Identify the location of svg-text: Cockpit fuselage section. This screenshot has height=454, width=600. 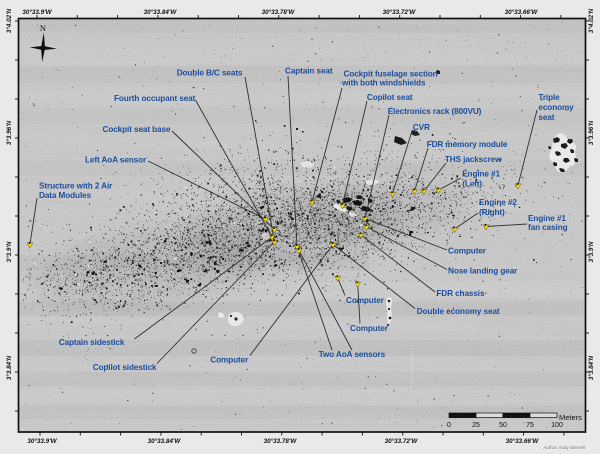
(391, 74).